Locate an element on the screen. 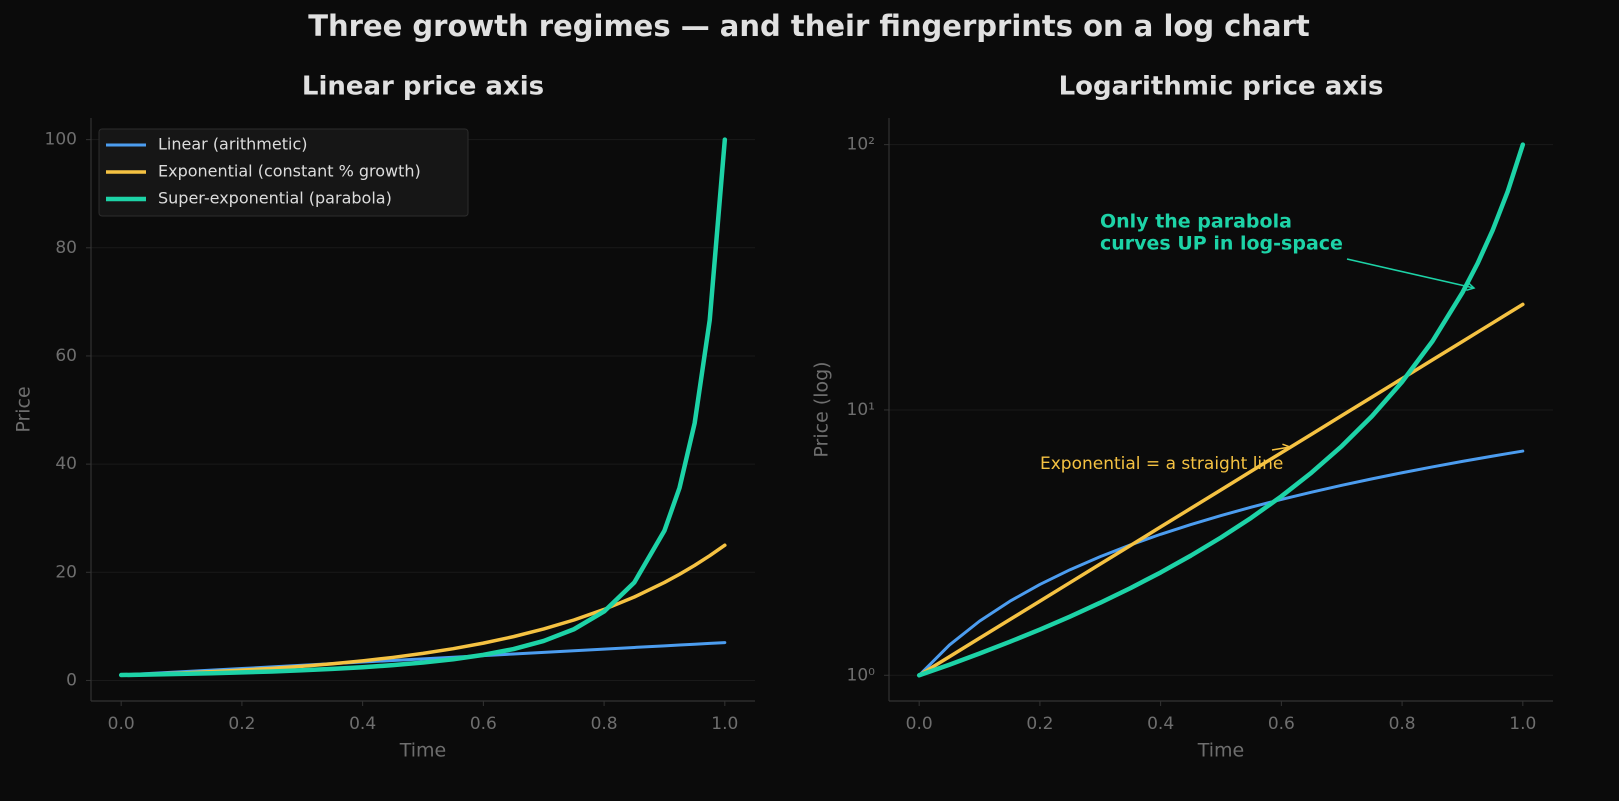 The height and width of the screenshot is (801, 1619). annotation-text: Only the parabola is located at coordinates (1196, 222).